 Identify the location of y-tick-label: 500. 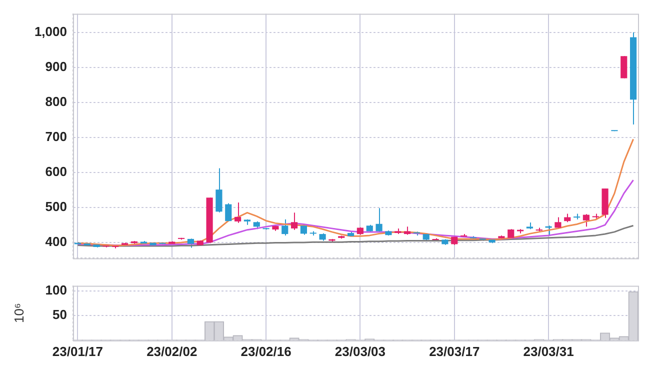
(56, 206).